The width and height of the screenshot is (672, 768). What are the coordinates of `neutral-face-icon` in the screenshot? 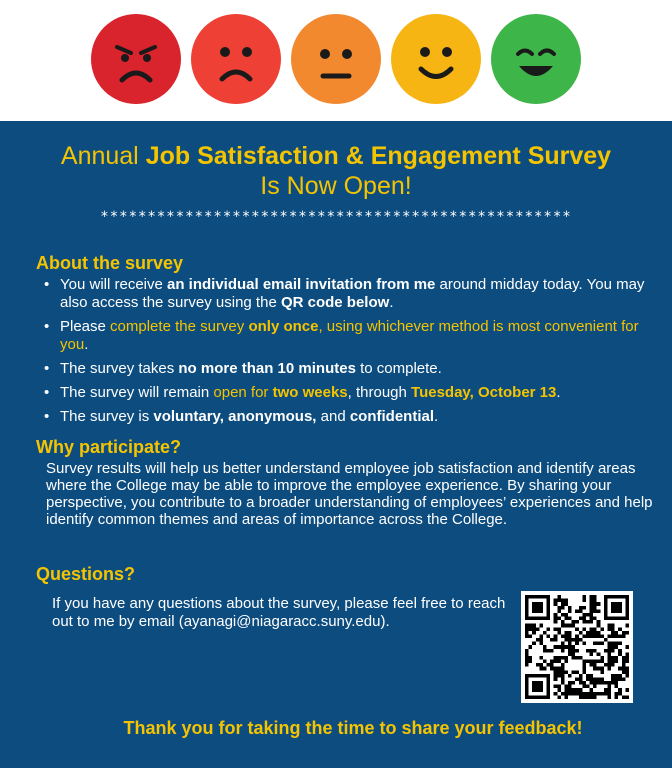 It's located at (336, 59).